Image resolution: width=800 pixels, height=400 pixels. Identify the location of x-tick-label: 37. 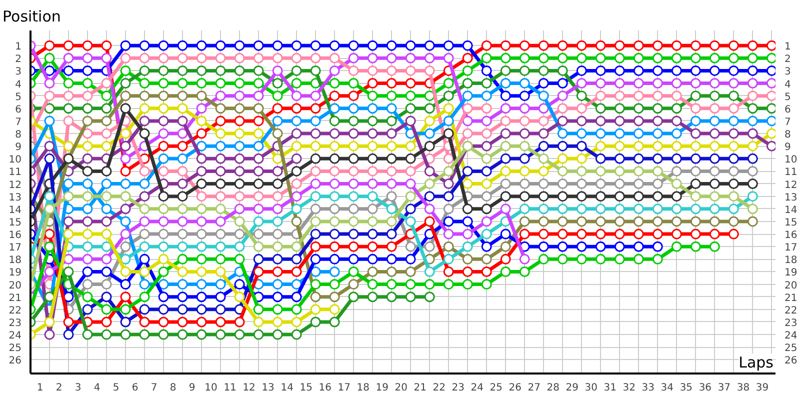
(724, 388).